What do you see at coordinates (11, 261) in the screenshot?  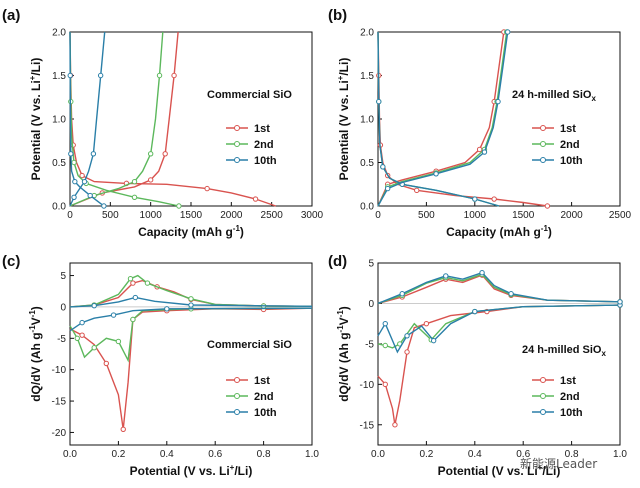 I see `panel-label: (c)` at bounding box center [11, 261].